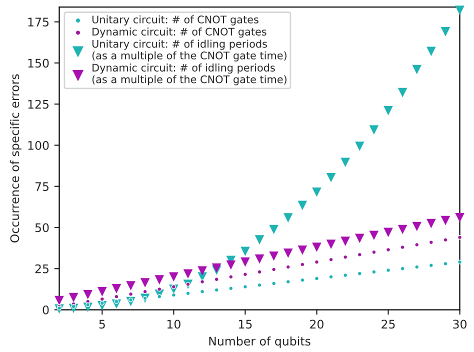 This screenshot has height=352, width=474. What do you see at coordinates (16, 158) in the screenshot?
I see `y-axis-title: Occurrence of specific errors` at bounding box center [16, 158].